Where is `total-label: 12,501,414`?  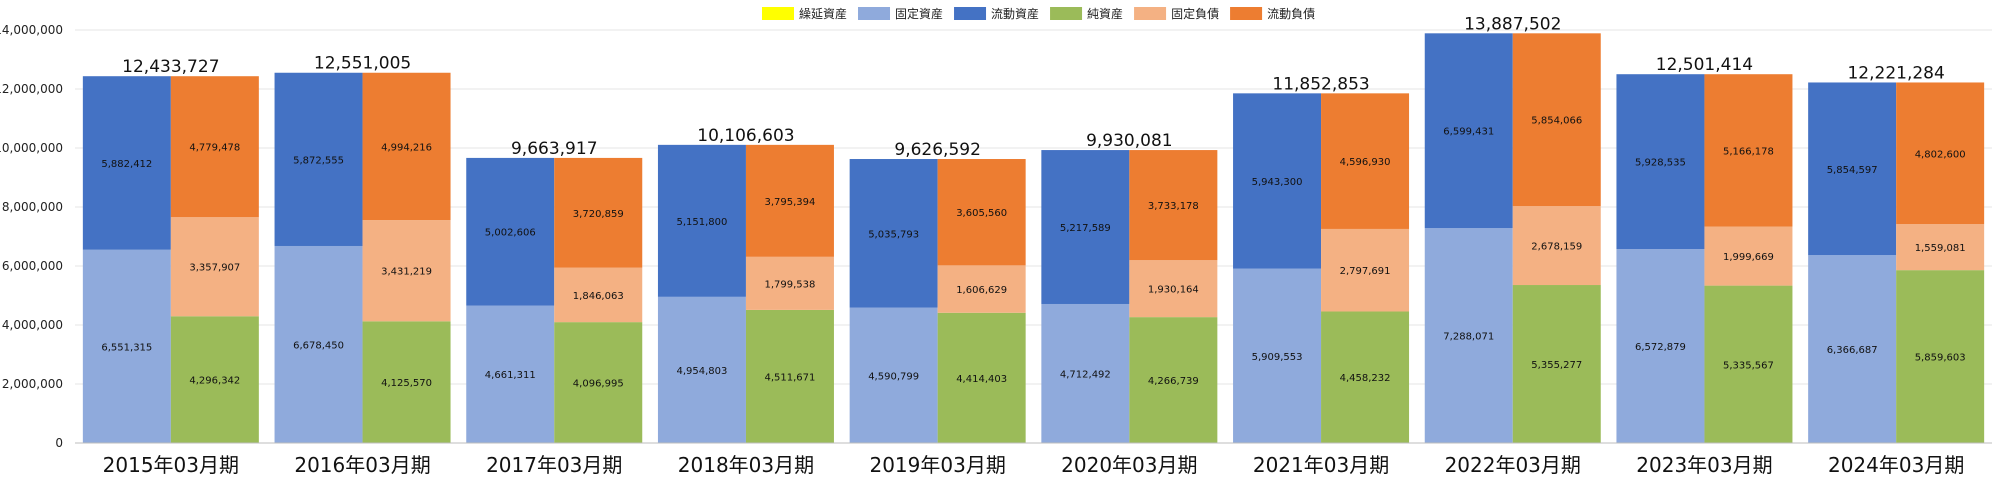
total-label: 12,501,414 is located at coordinates (1704, 65).